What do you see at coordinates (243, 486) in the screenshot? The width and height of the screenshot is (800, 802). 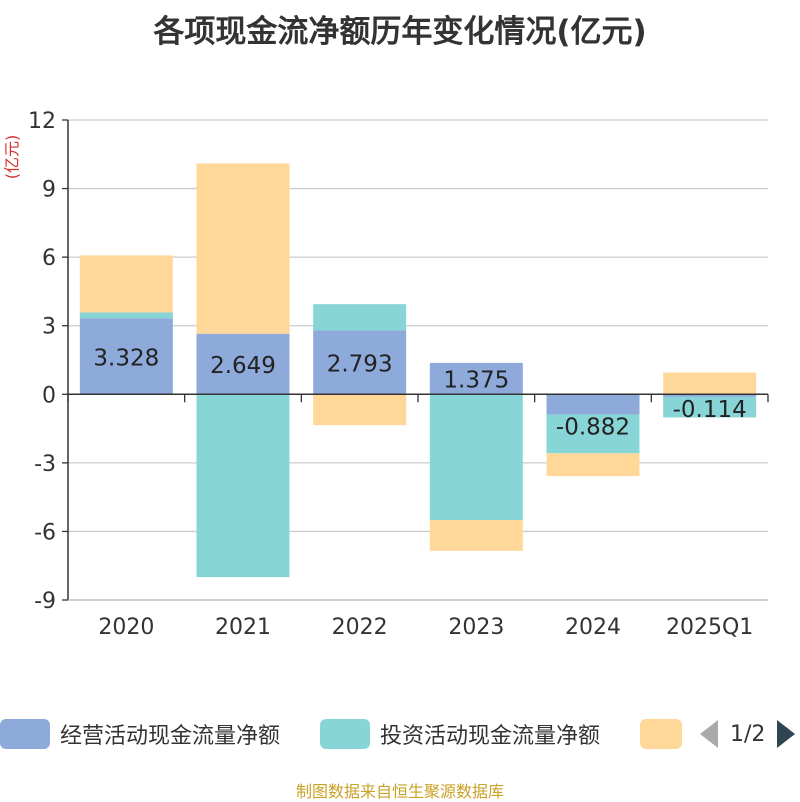 I see `bar-segment-2021-s1` at bounding box center [243, 486].